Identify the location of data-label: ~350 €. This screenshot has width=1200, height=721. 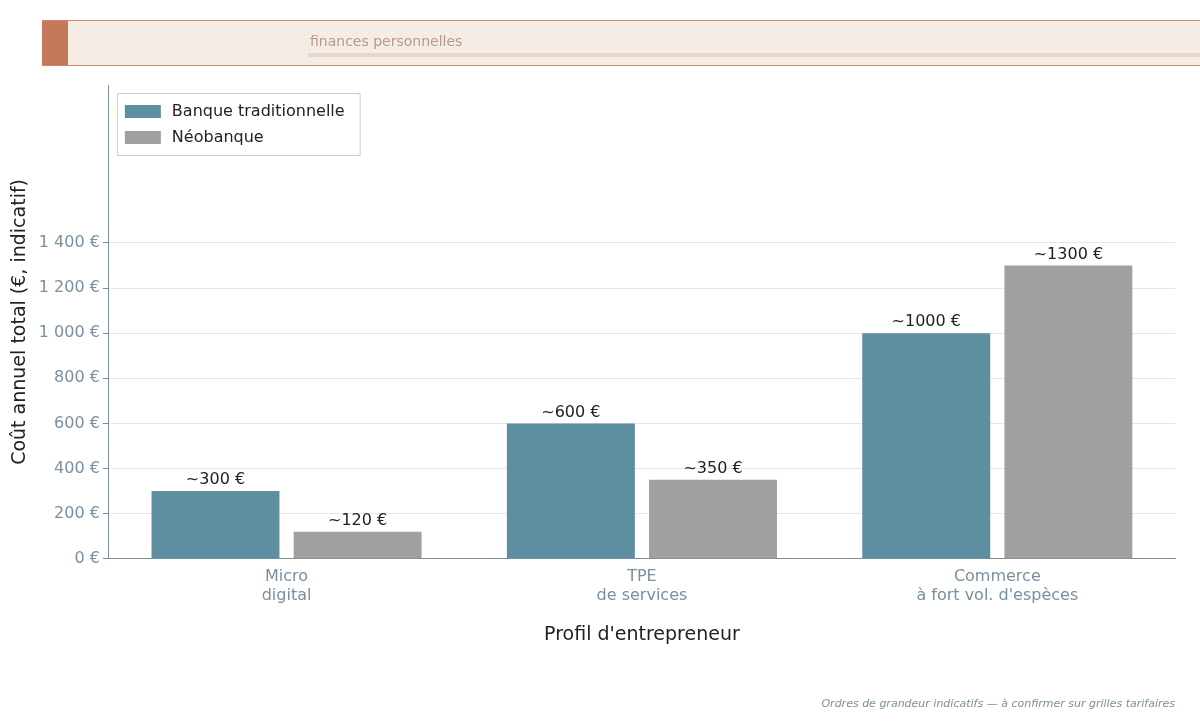
(713, 467).